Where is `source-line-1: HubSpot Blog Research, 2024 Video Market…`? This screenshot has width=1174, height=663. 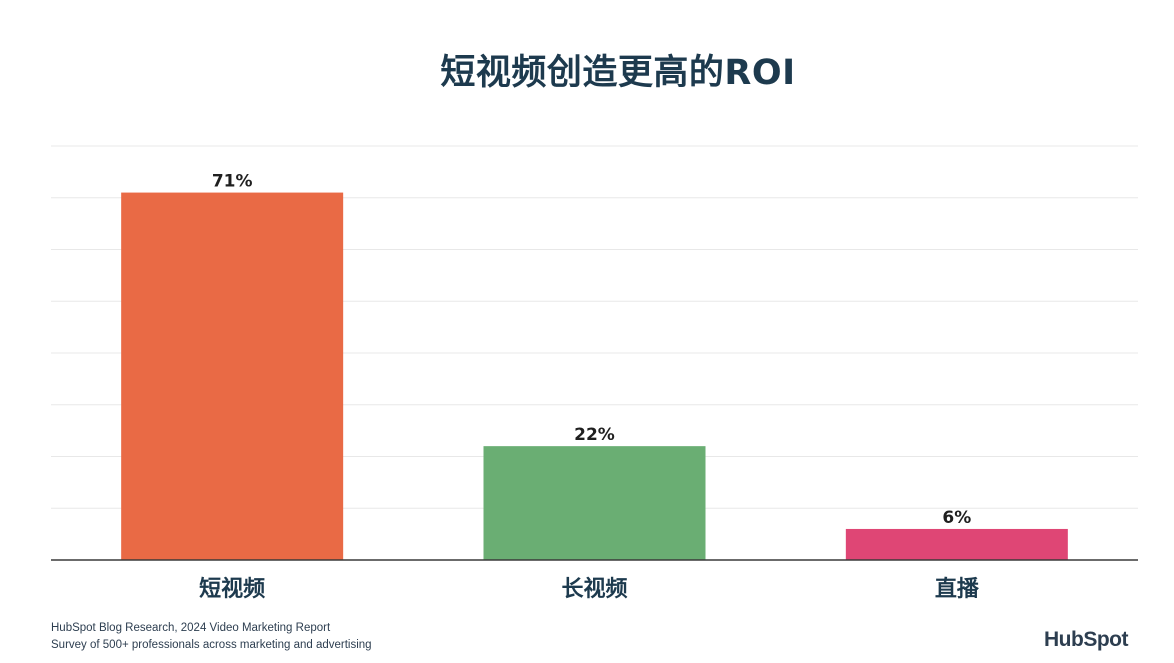 source-line-1: HubSpot Blog Research, 2024 Video Market… is located at coordinates (191, 628).